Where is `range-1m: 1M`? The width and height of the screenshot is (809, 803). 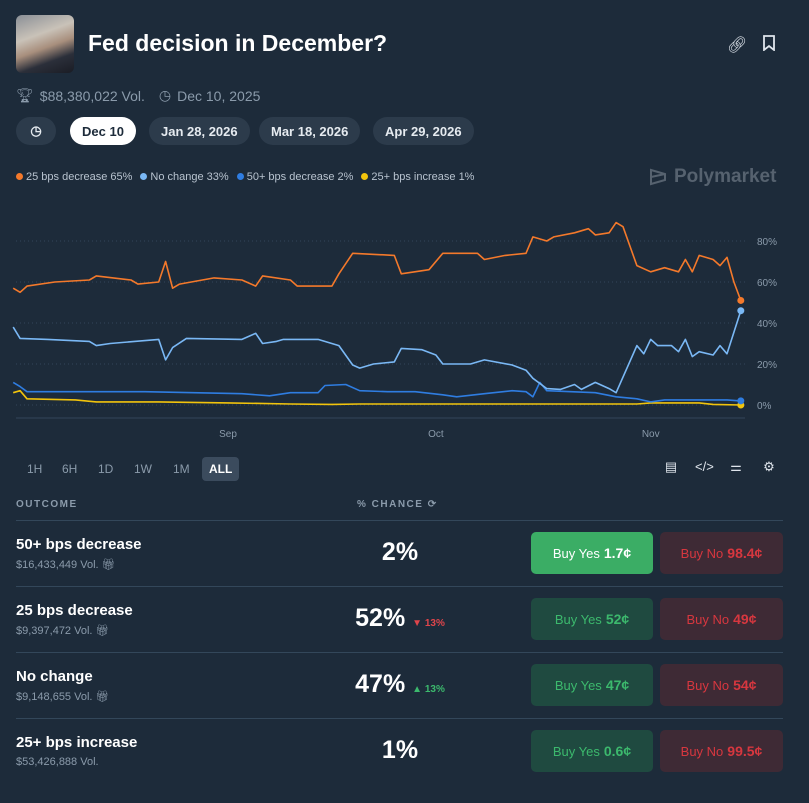
range-1m: 1M is located at coordinates (181, 469).